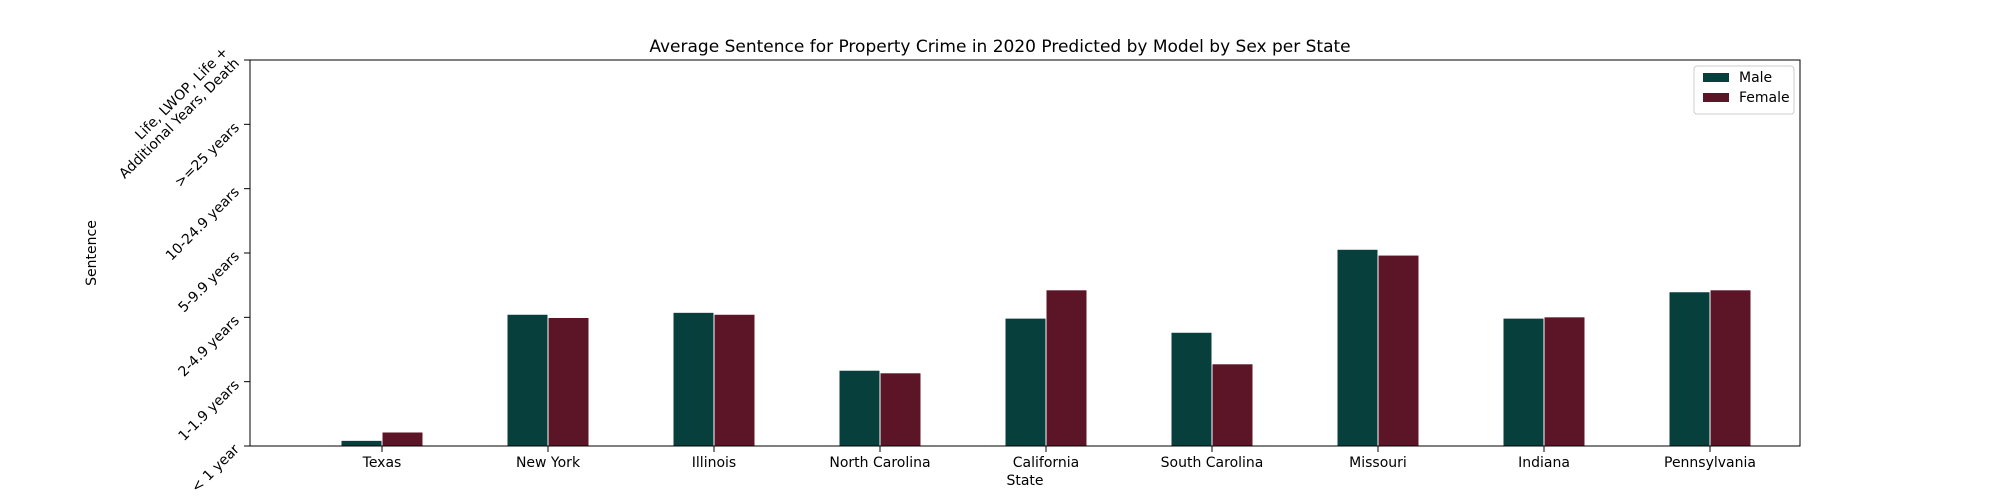 The height and width of the screenshot is (500, 2000). I want to click on x-tick-label: North Carolina, so click(879, 463).